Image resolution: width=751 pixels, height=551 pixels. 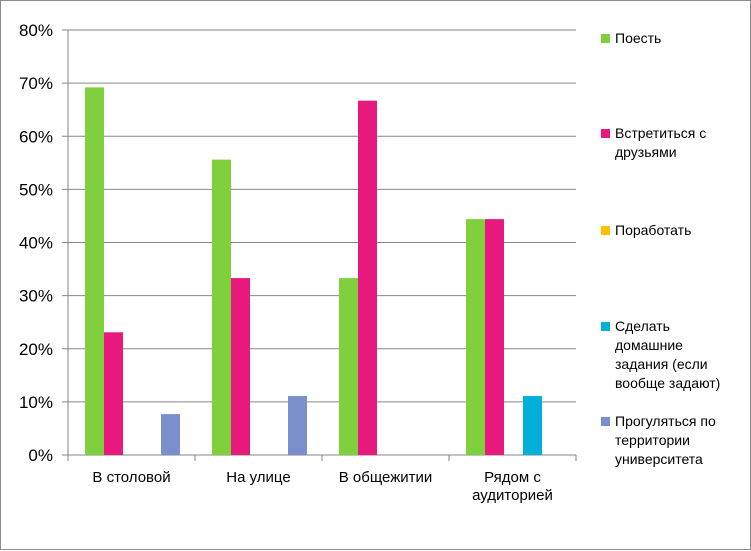 I want to click on y-tick-label: 40%, so click(x=36, y=243).